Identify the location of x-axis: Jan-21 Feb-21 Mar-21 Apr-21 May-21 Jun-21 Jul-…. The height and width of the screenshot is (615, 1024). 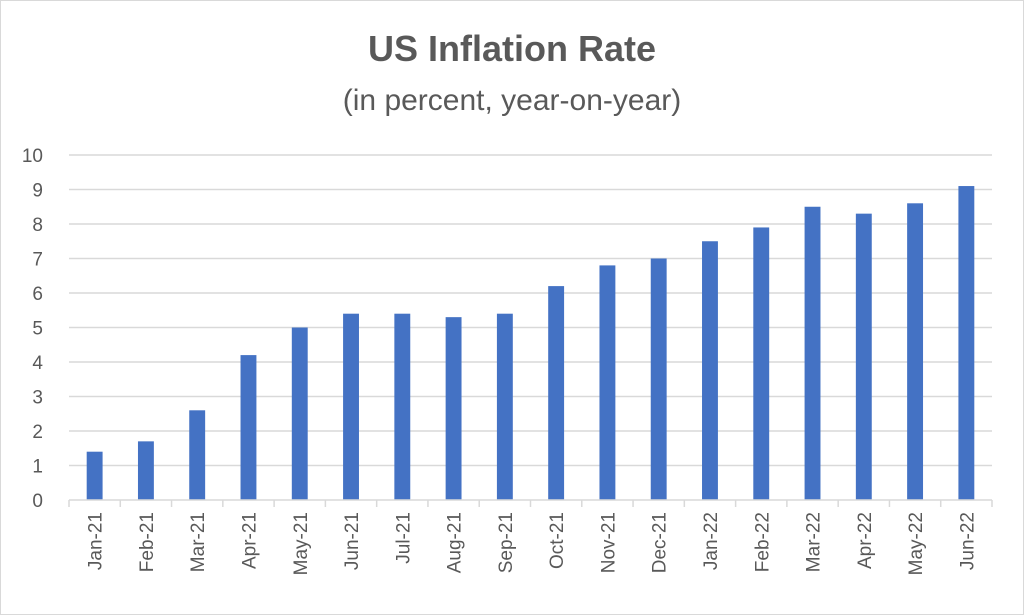
(530, 537).